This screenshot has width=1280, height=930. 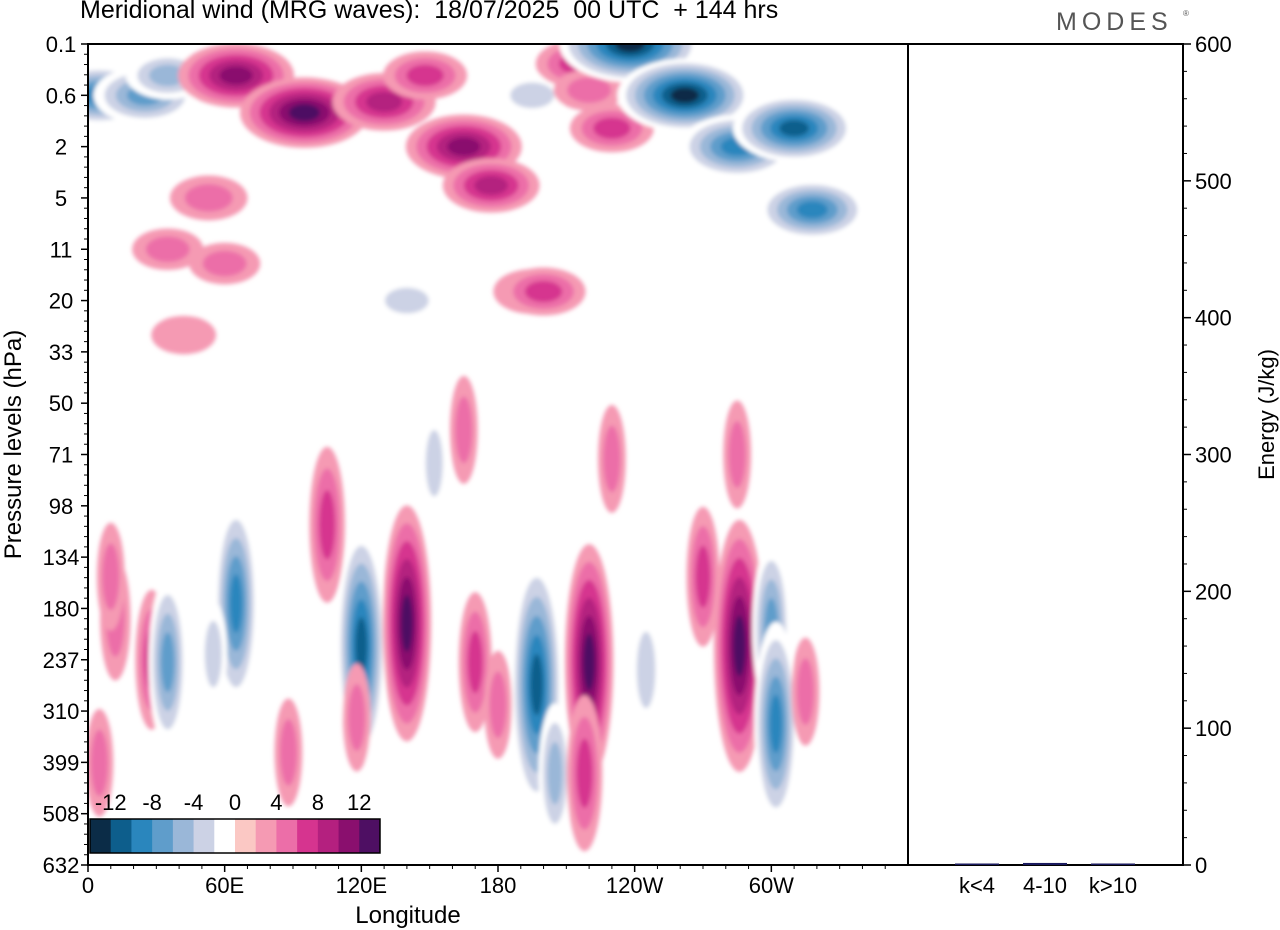 What do you see at coordinates (635, 885) in the screenshot?
I see `x-tick-label: 120W` at bounding box center [635, 885].